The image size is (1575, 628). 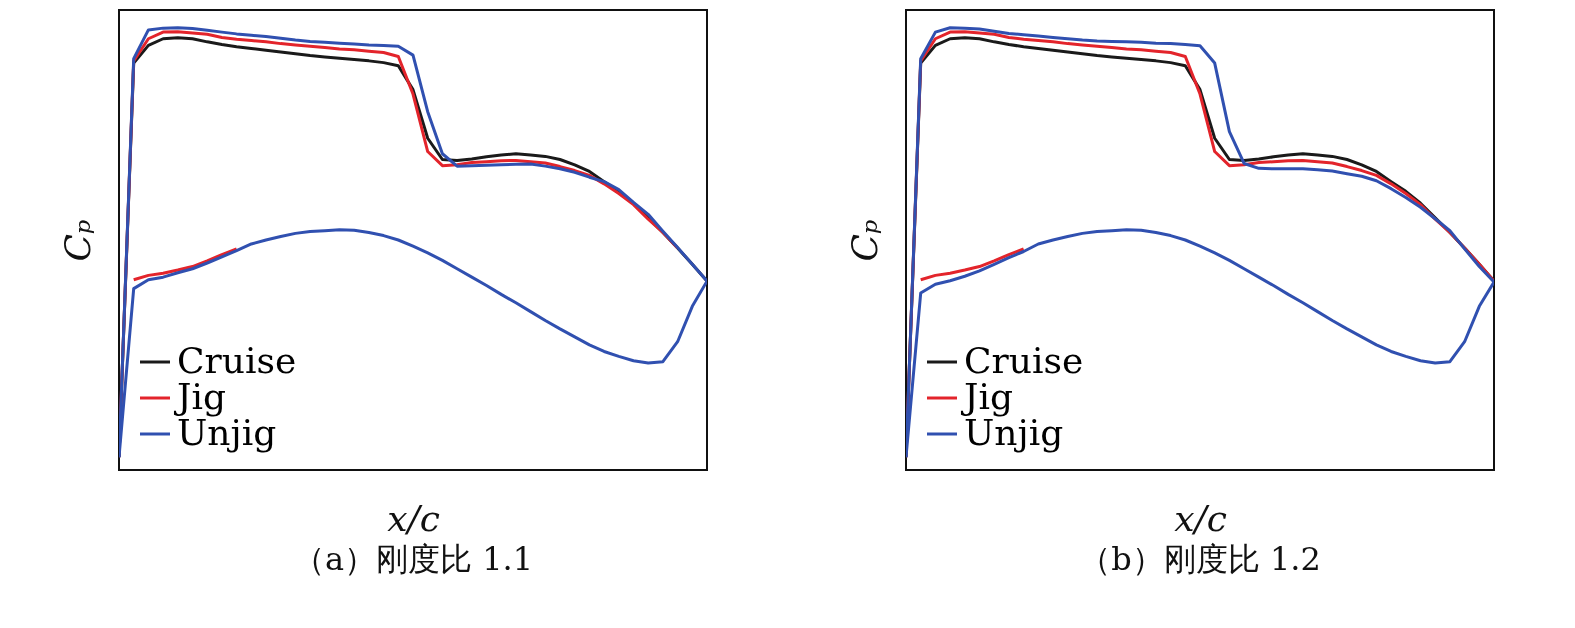 I want to click on text: （a）刚度比 1.1, so click(x=413, y=559).